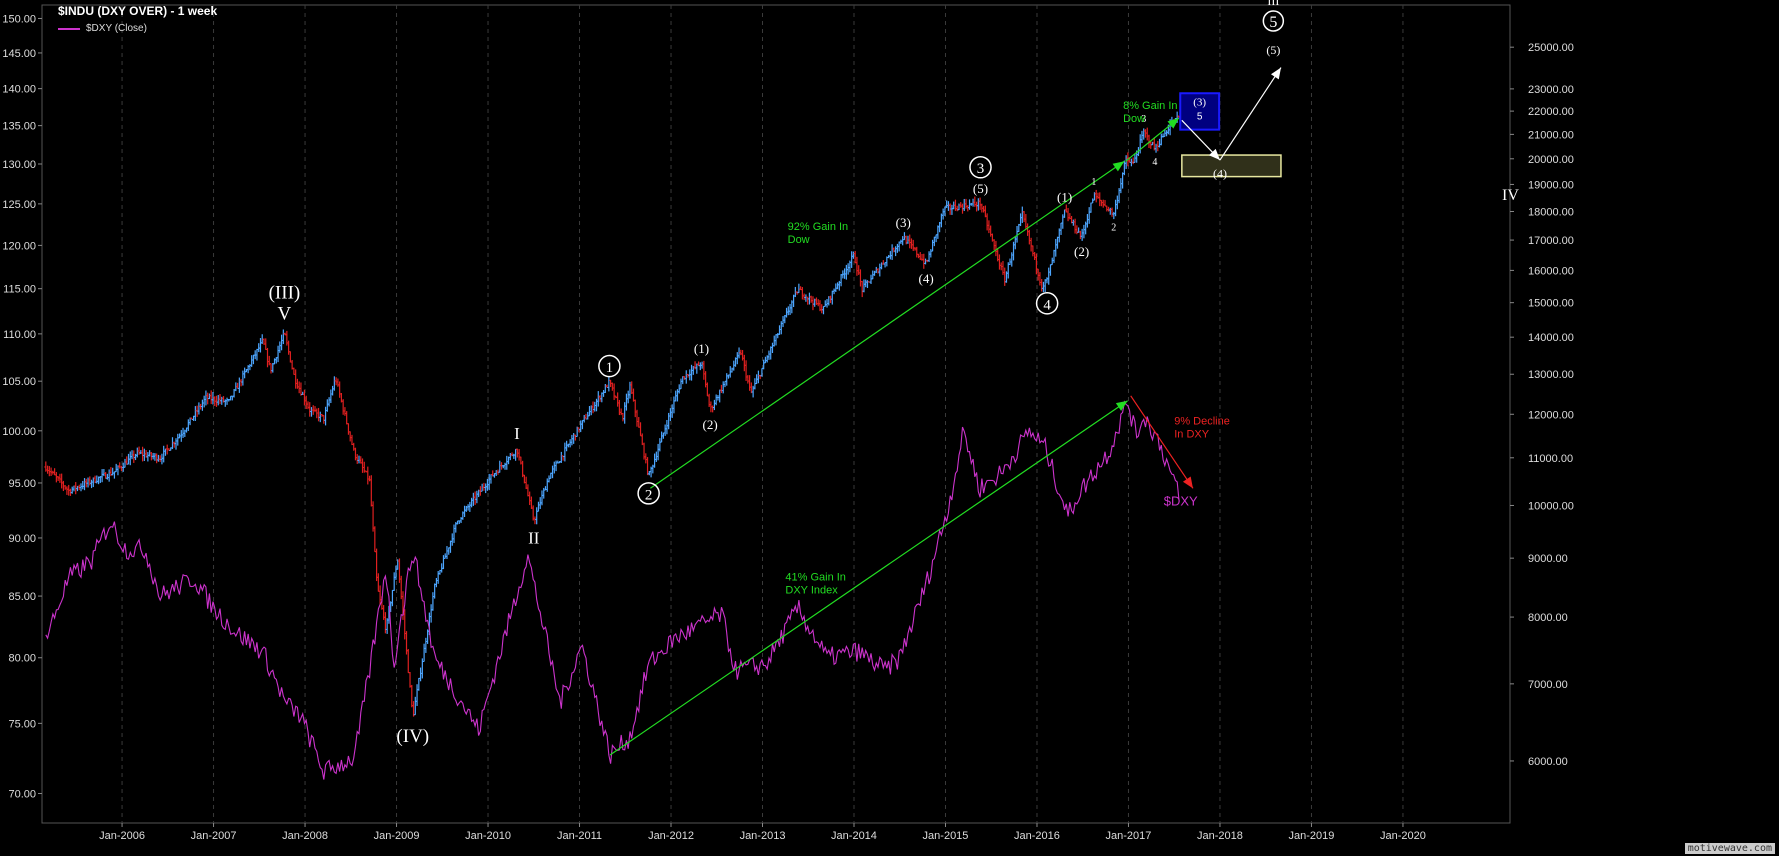  I want to click on wave-label-proj-5-paren: (5), so click(1273, 50).